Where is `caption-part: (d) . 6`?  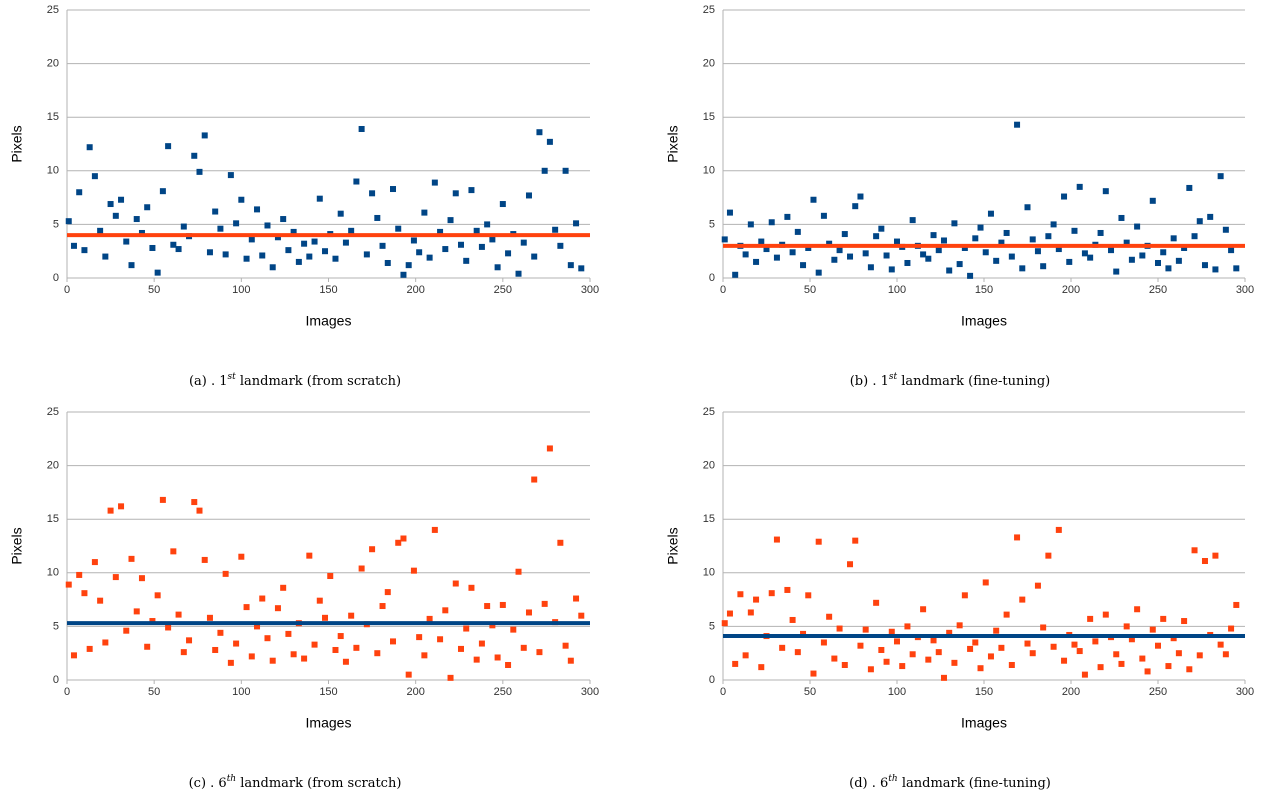 caption-part: (d) . 6 is located at coordinates (868, 783).